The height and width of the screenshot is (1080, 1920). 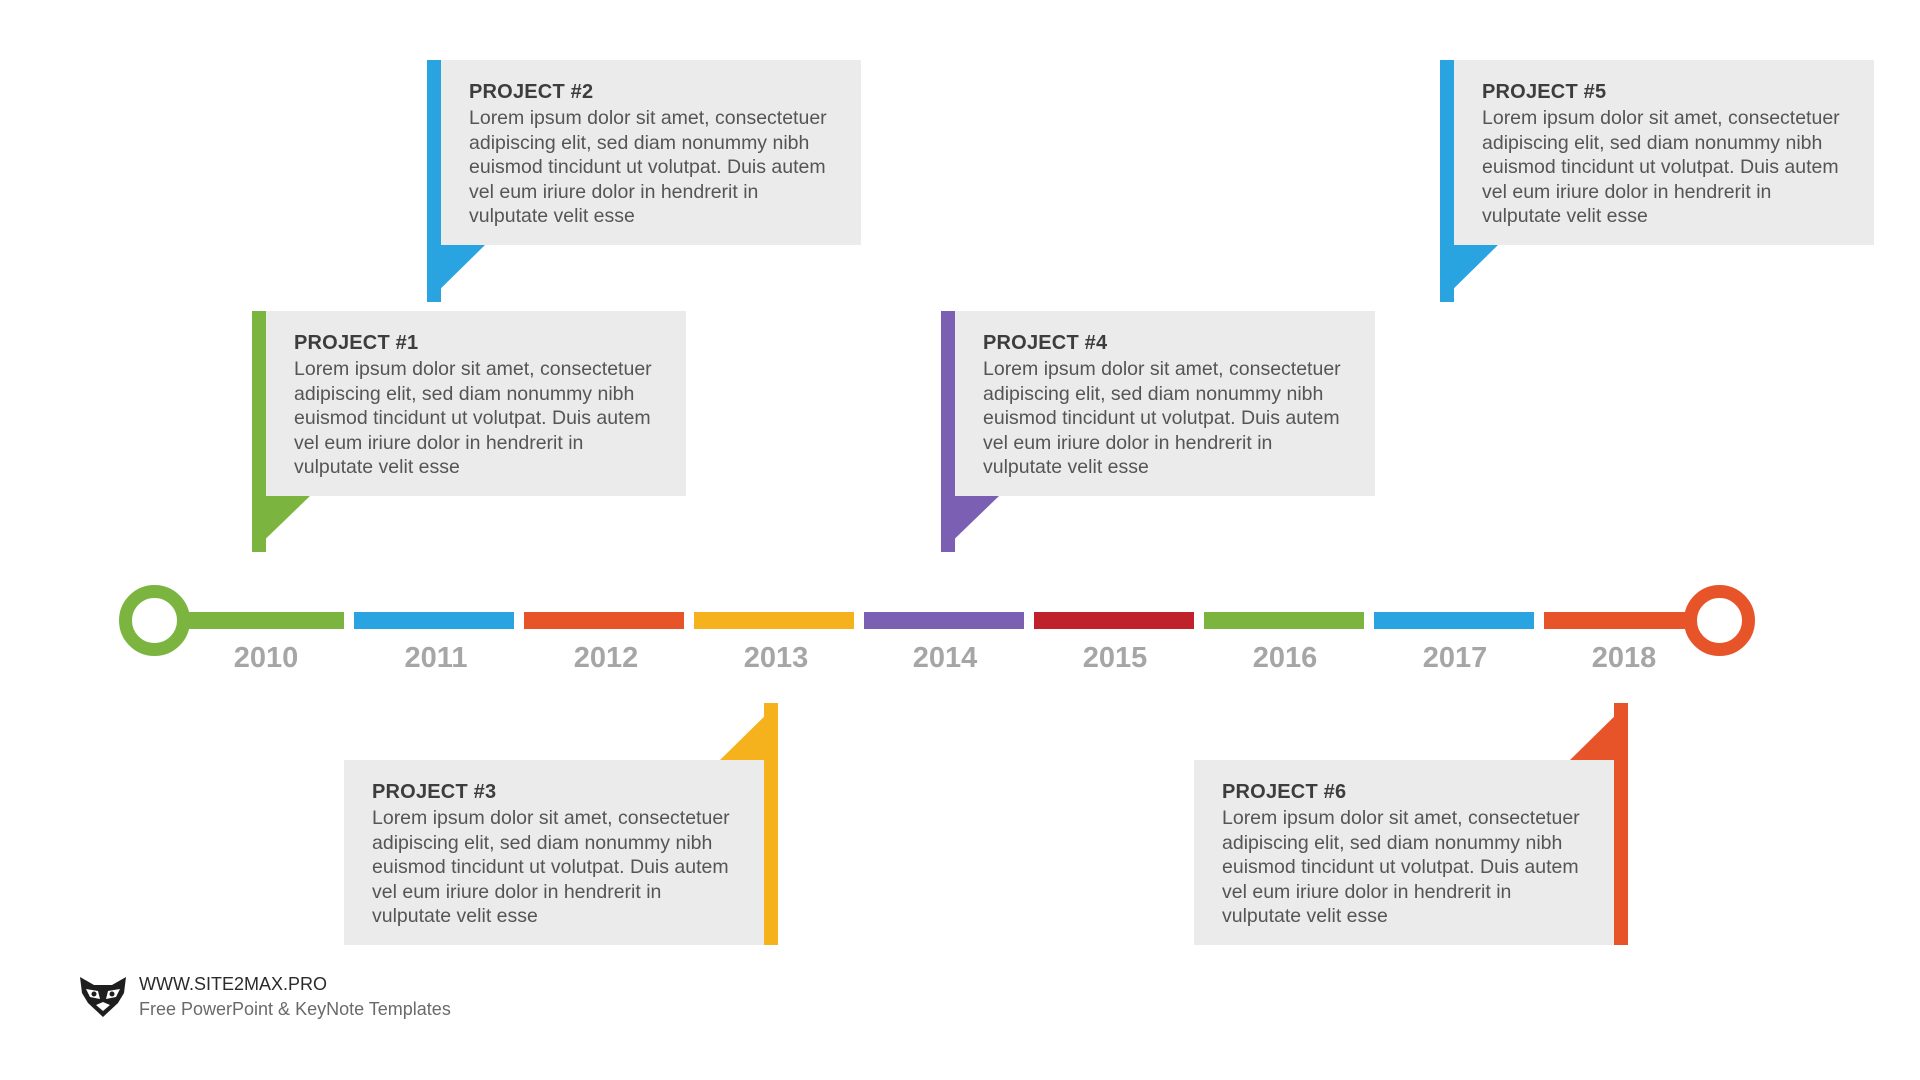 I want to click on year-label-2010: 2010, so click(x=266, y=658).